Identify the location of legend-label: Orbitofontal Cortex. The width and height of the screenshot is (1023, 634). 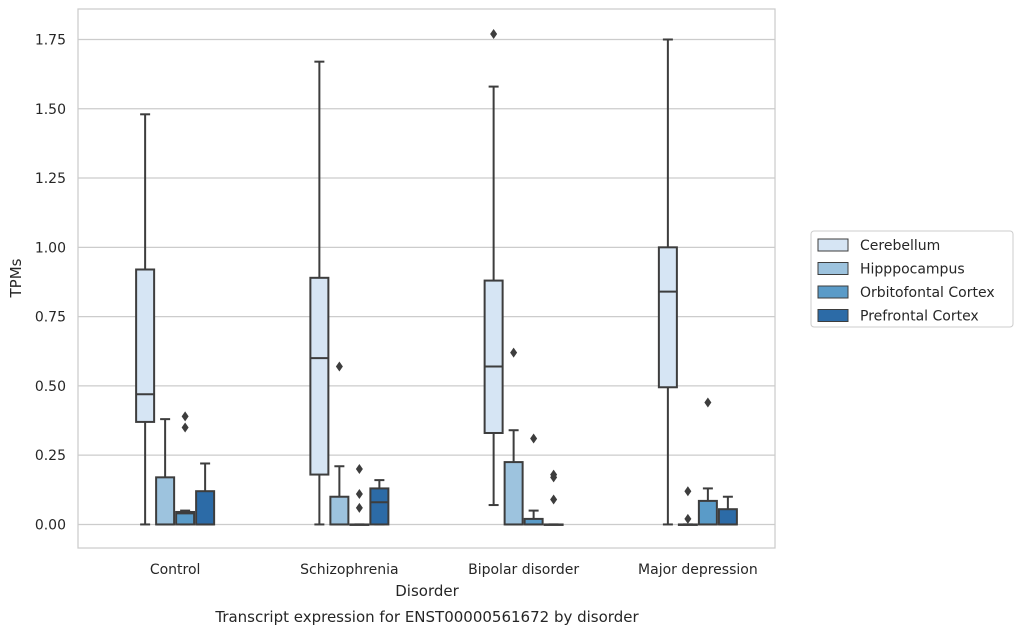
(927, 293).